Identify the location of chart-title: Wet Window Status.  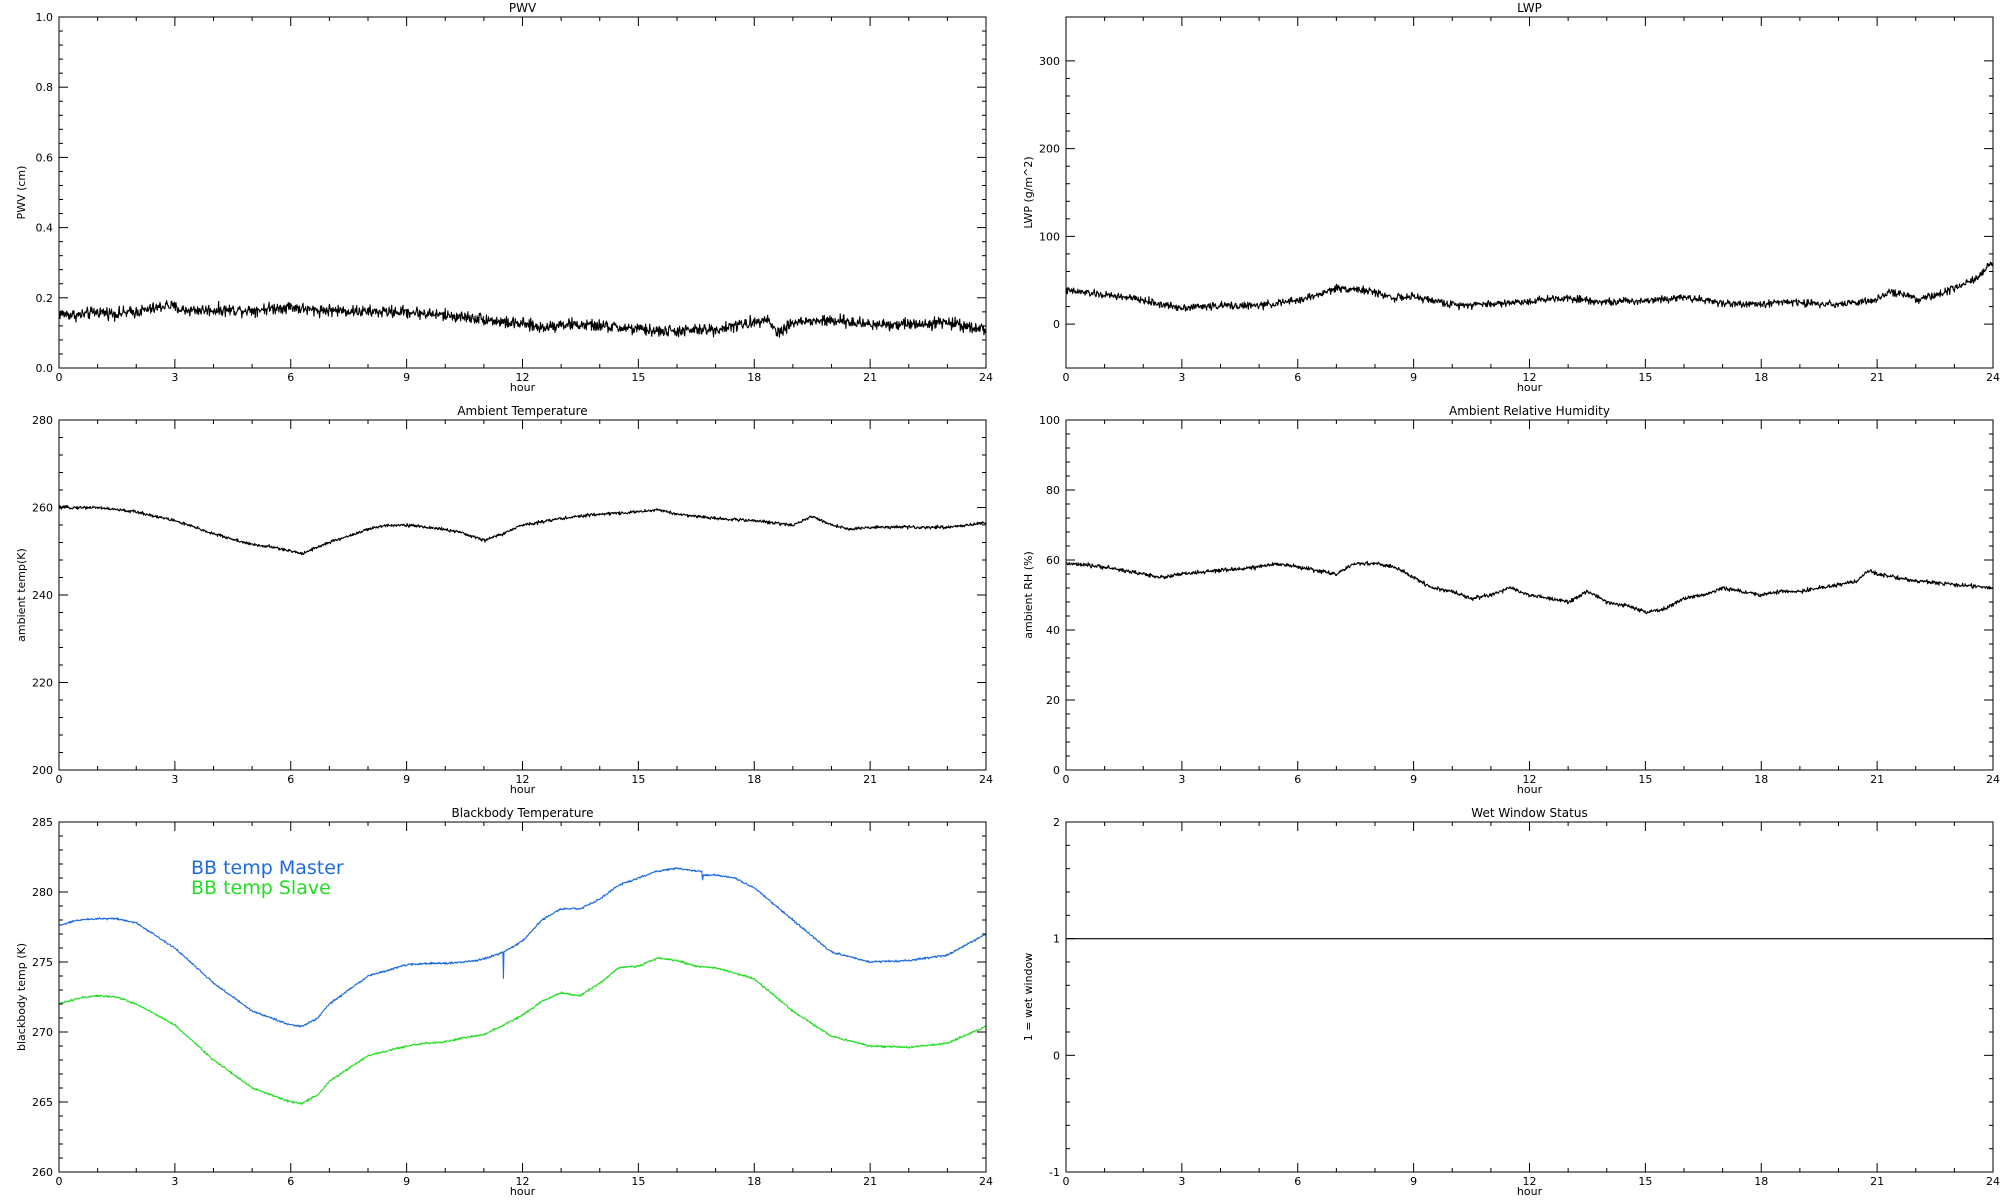
(1529, 813).